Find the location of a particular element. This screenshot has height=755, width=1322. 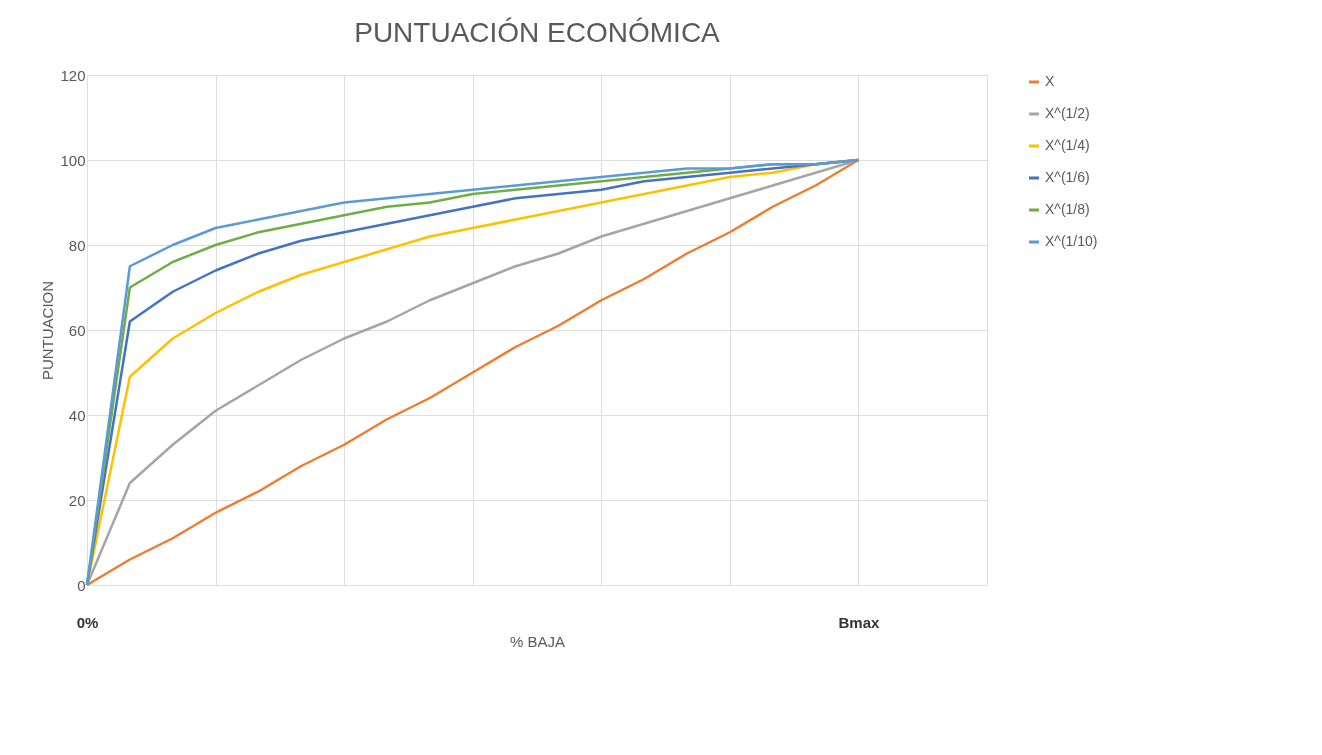

legend-label: X^(1/8) is located at coordinates (1067, 209).